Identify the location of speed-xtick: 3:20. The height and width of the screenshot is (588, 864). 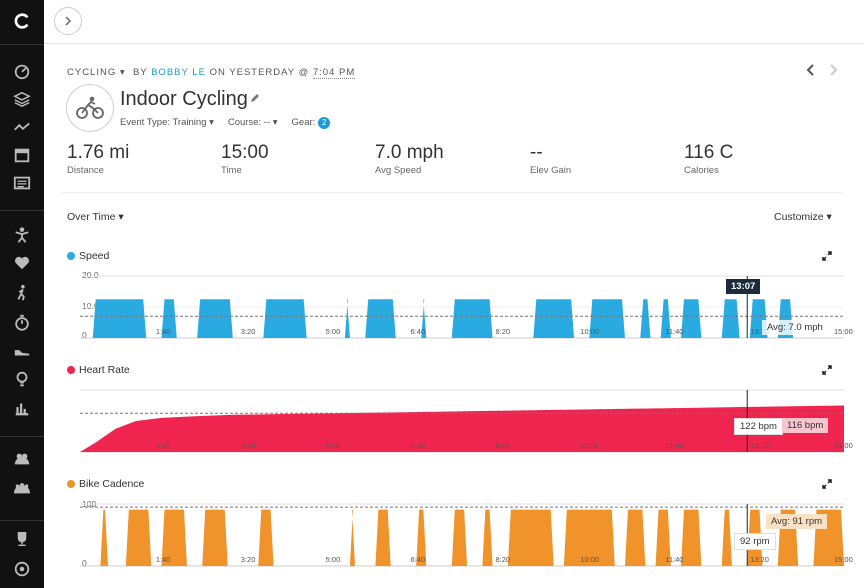
(248, 331).